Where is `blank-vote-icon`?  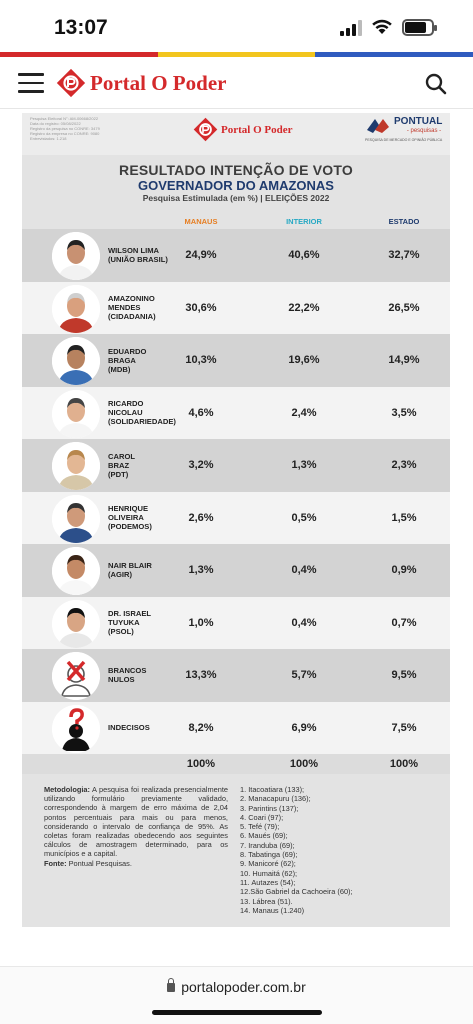 blank-vote-icon is located at coordinates (76, 676).